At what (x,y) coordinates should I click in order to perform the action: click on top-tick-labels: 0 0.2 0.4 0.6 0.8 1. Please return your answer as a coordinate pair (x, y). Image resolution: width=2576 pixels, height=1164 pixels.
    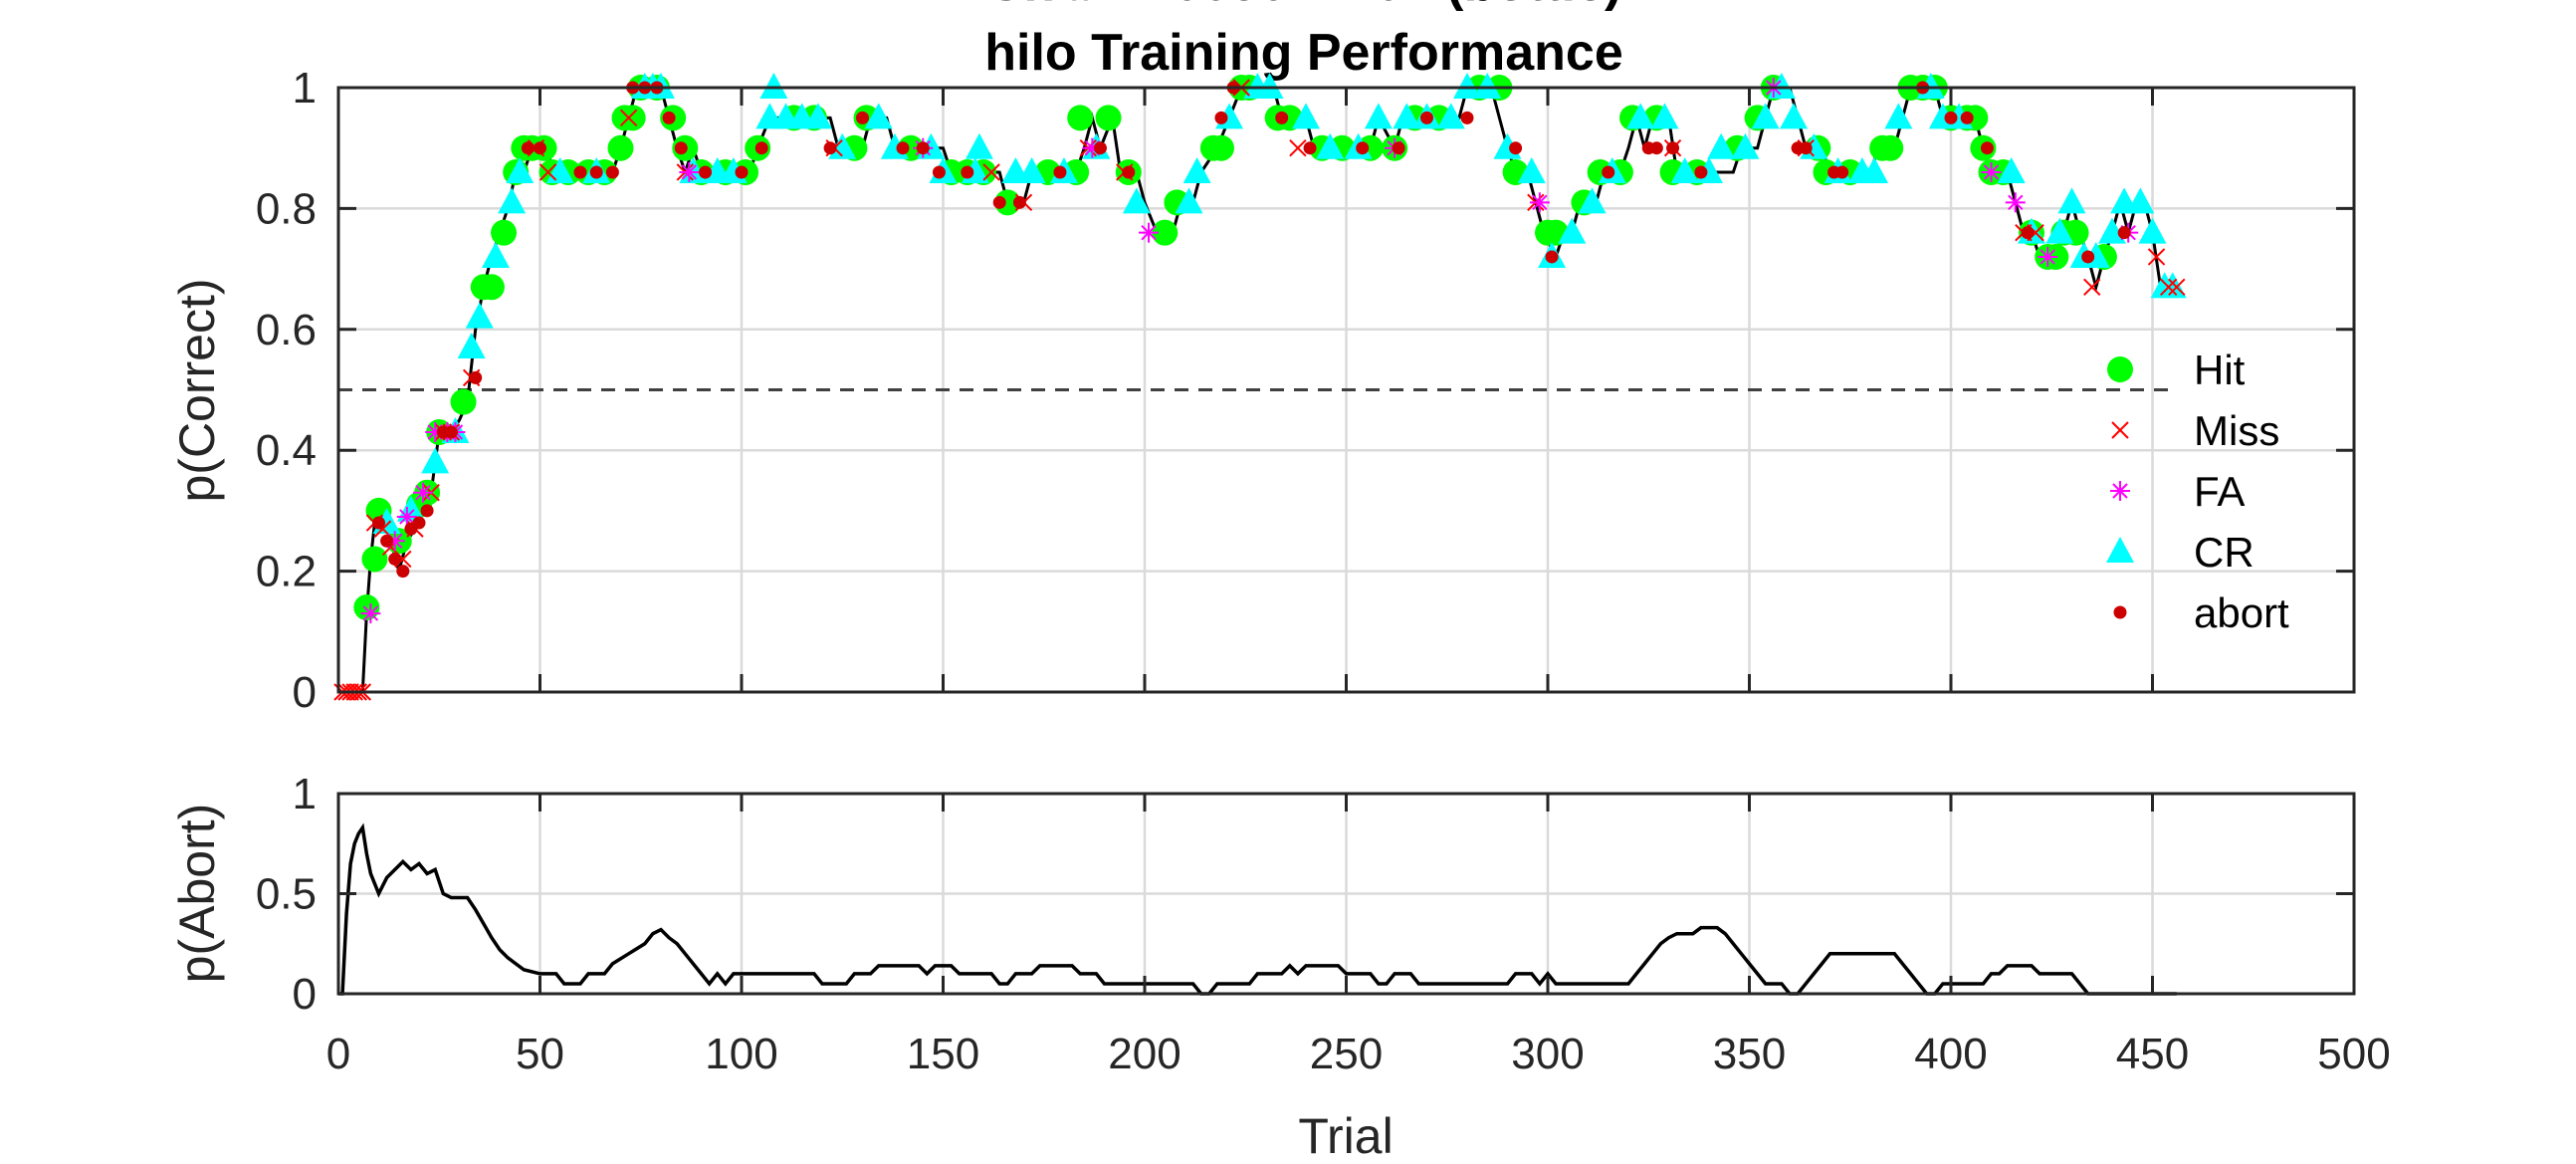
    Looking at the image, I should click on (286, 390).